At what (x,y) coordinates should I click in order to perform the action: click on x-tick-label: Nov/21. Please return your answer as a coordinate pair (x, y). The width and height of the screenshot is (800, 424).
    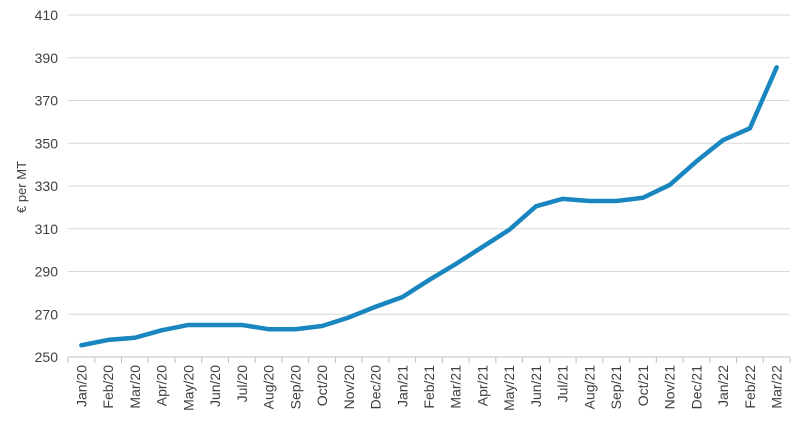
    Looking at the image, I should click on (670, 387).